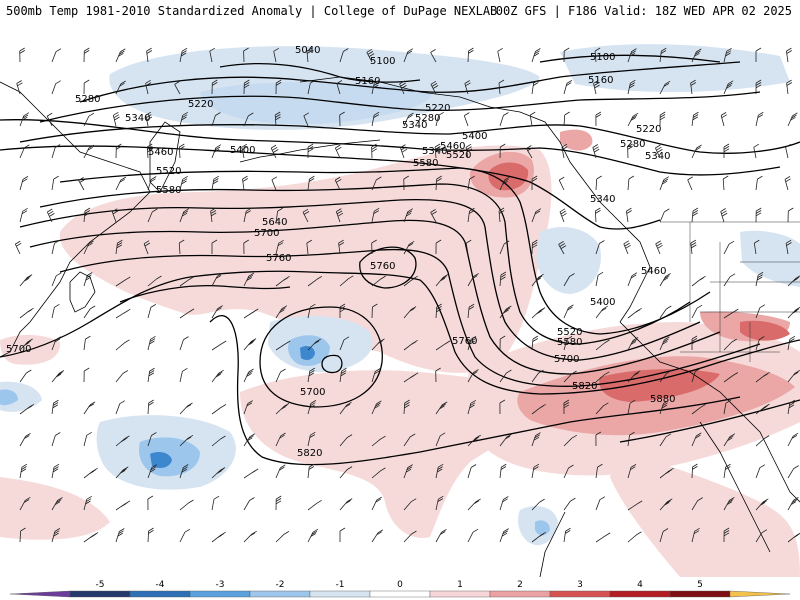 The height and width of the screenshot is (600, 800). Describe the element at coordinates (653, 271) in the screenshot. I see `contour-label: 5460` at that location.